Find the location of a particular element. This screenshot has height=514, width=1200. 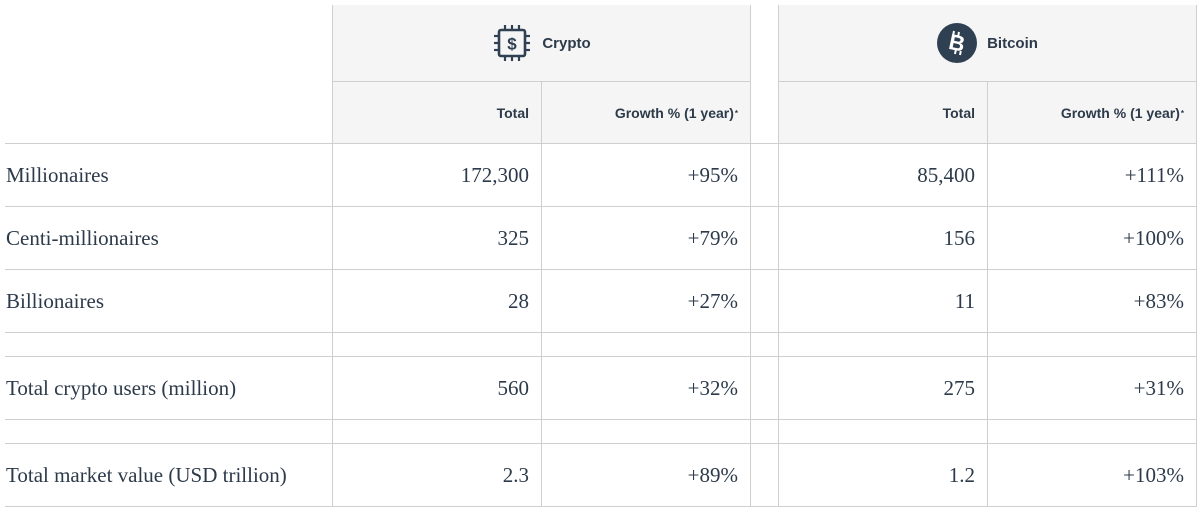

table-cell: +100% is located at coordinates (1153, 237).